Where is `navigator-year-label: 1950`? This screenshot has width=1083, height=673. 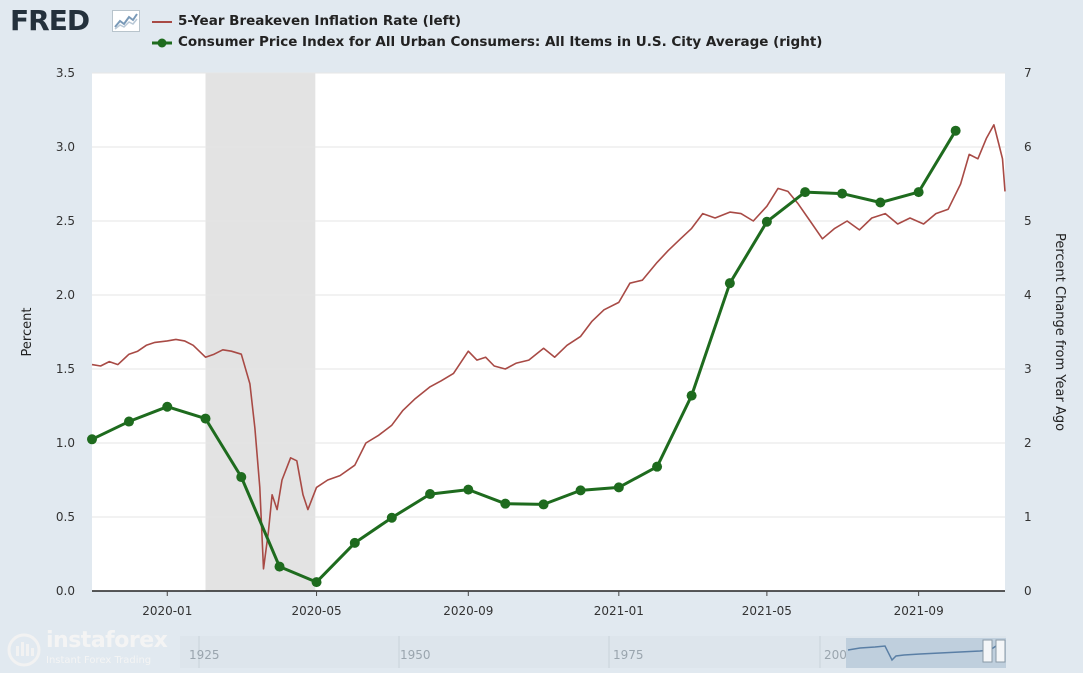
navigator-year-label: 1950 is located at coordinates (415, 655).